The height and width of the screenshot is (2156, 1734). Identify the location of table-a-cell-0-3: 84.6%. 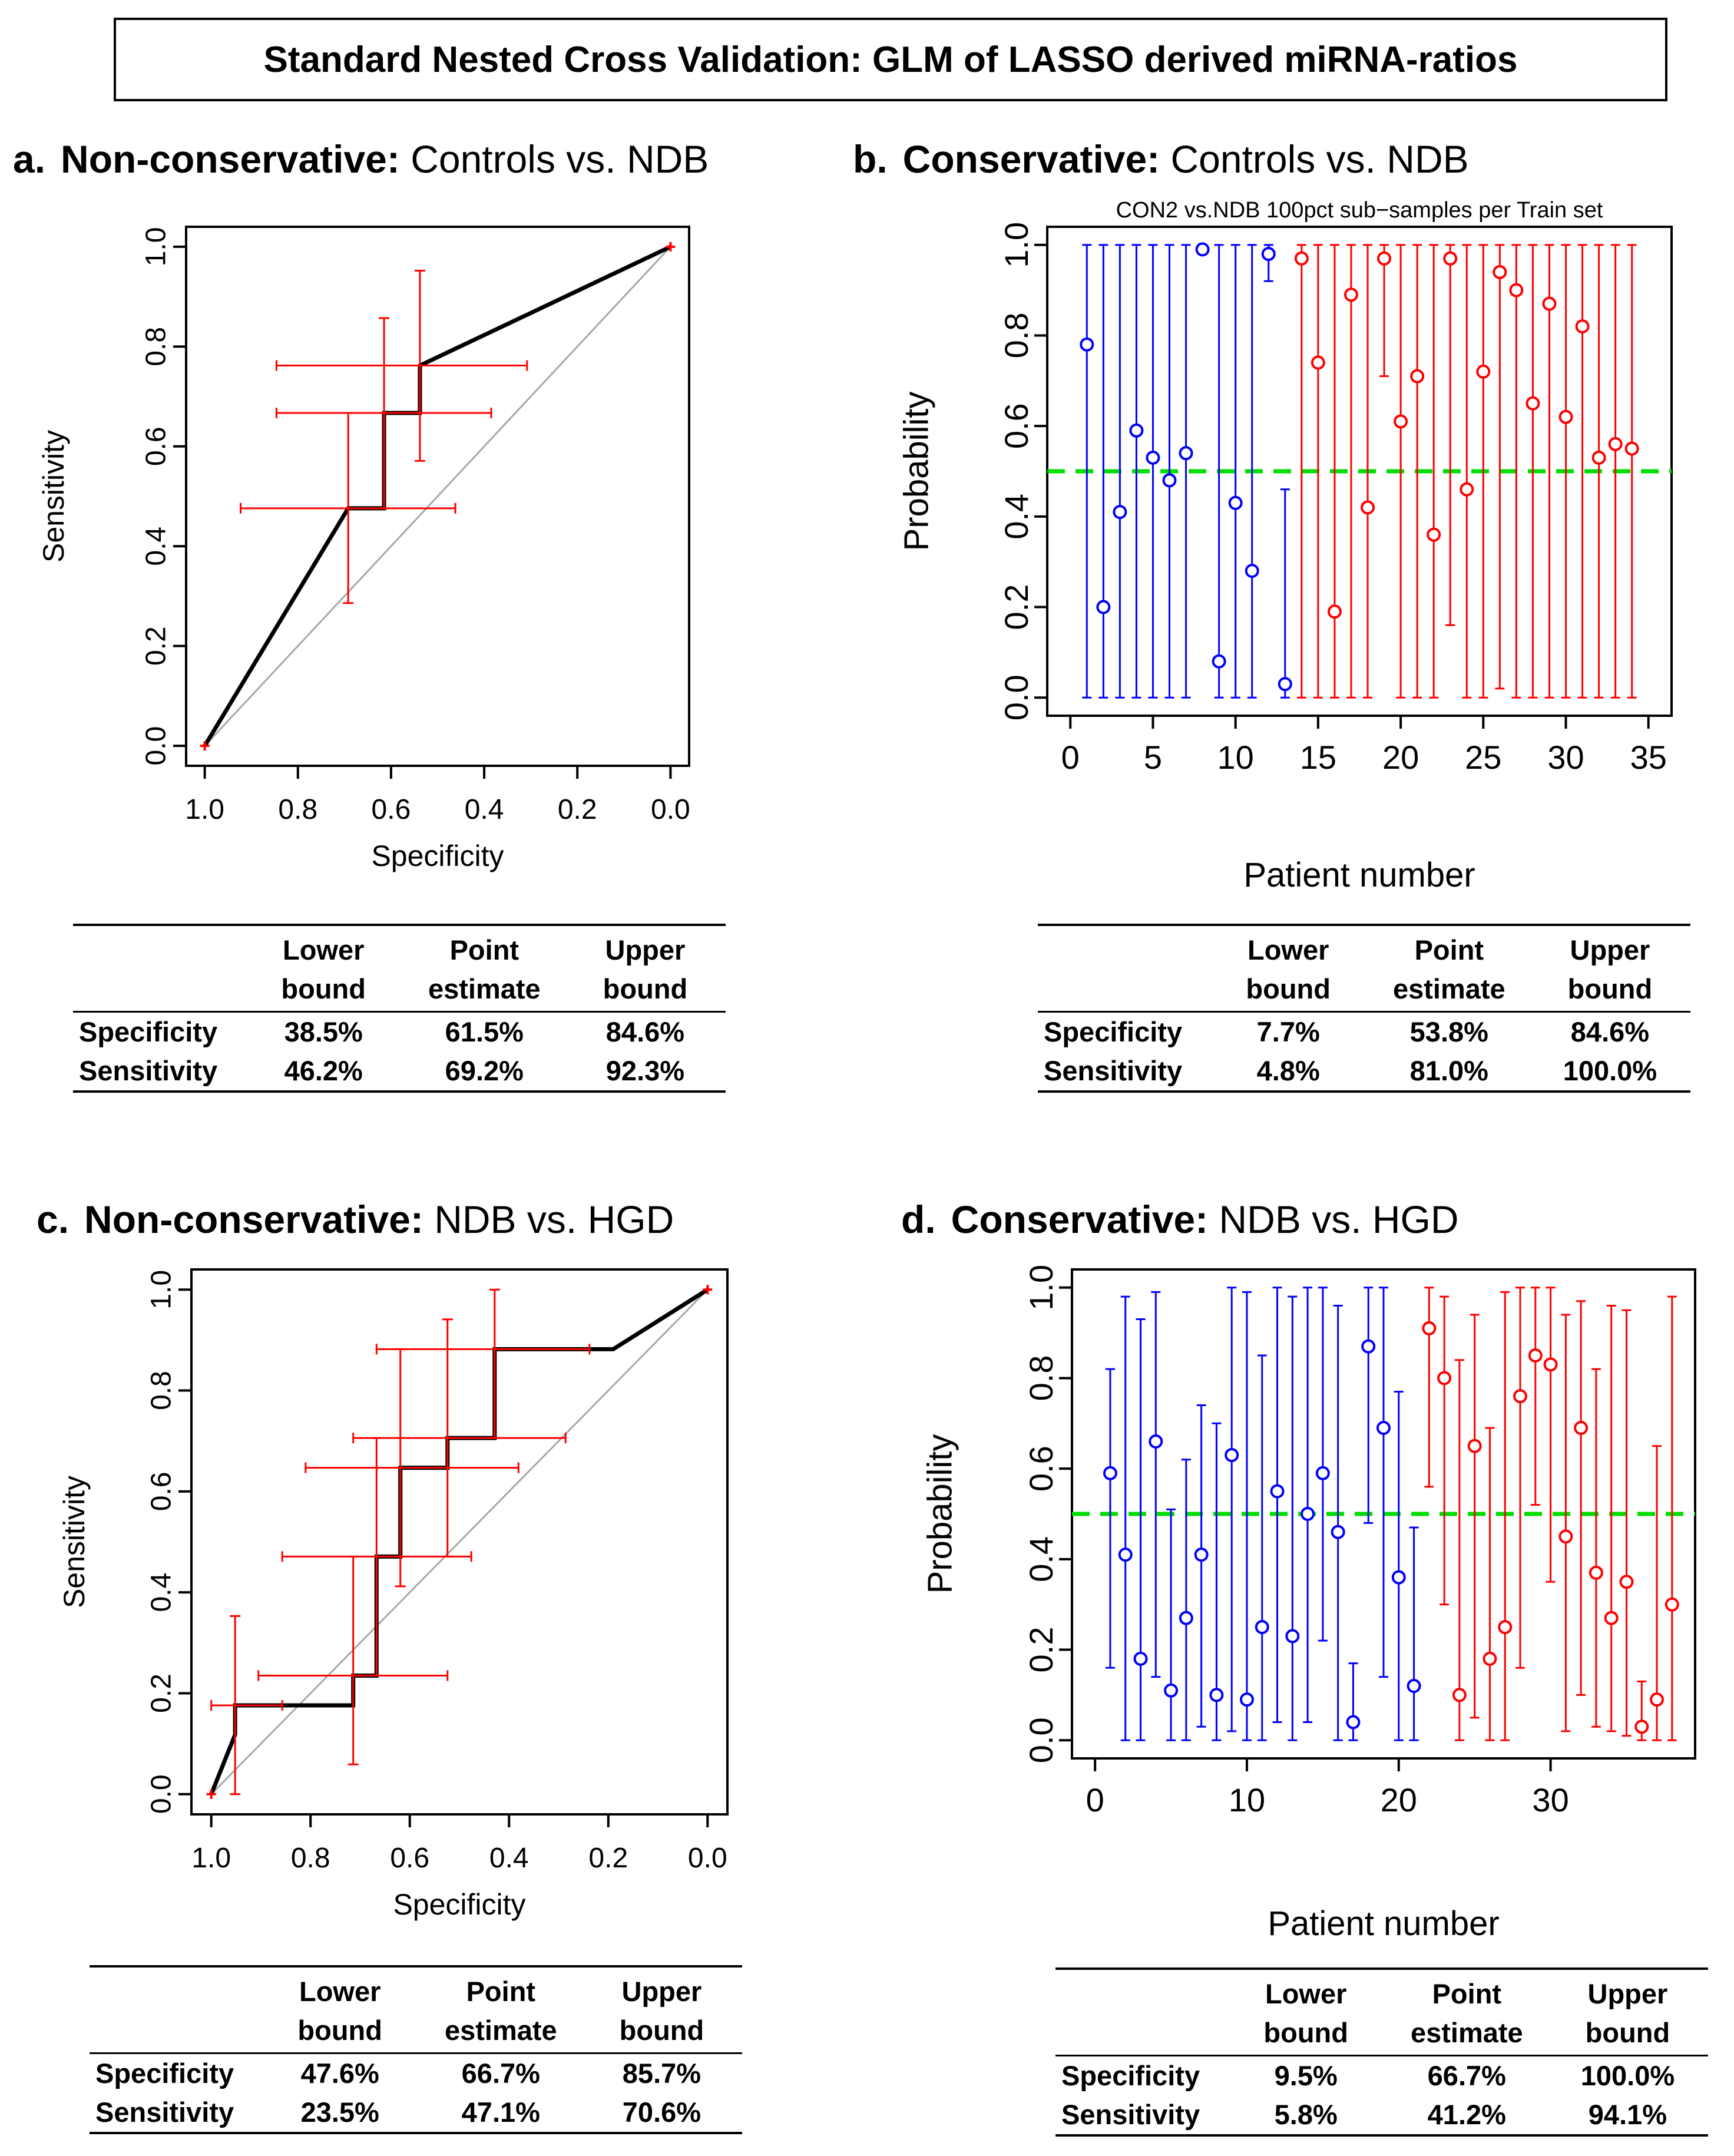
(645, 1031).